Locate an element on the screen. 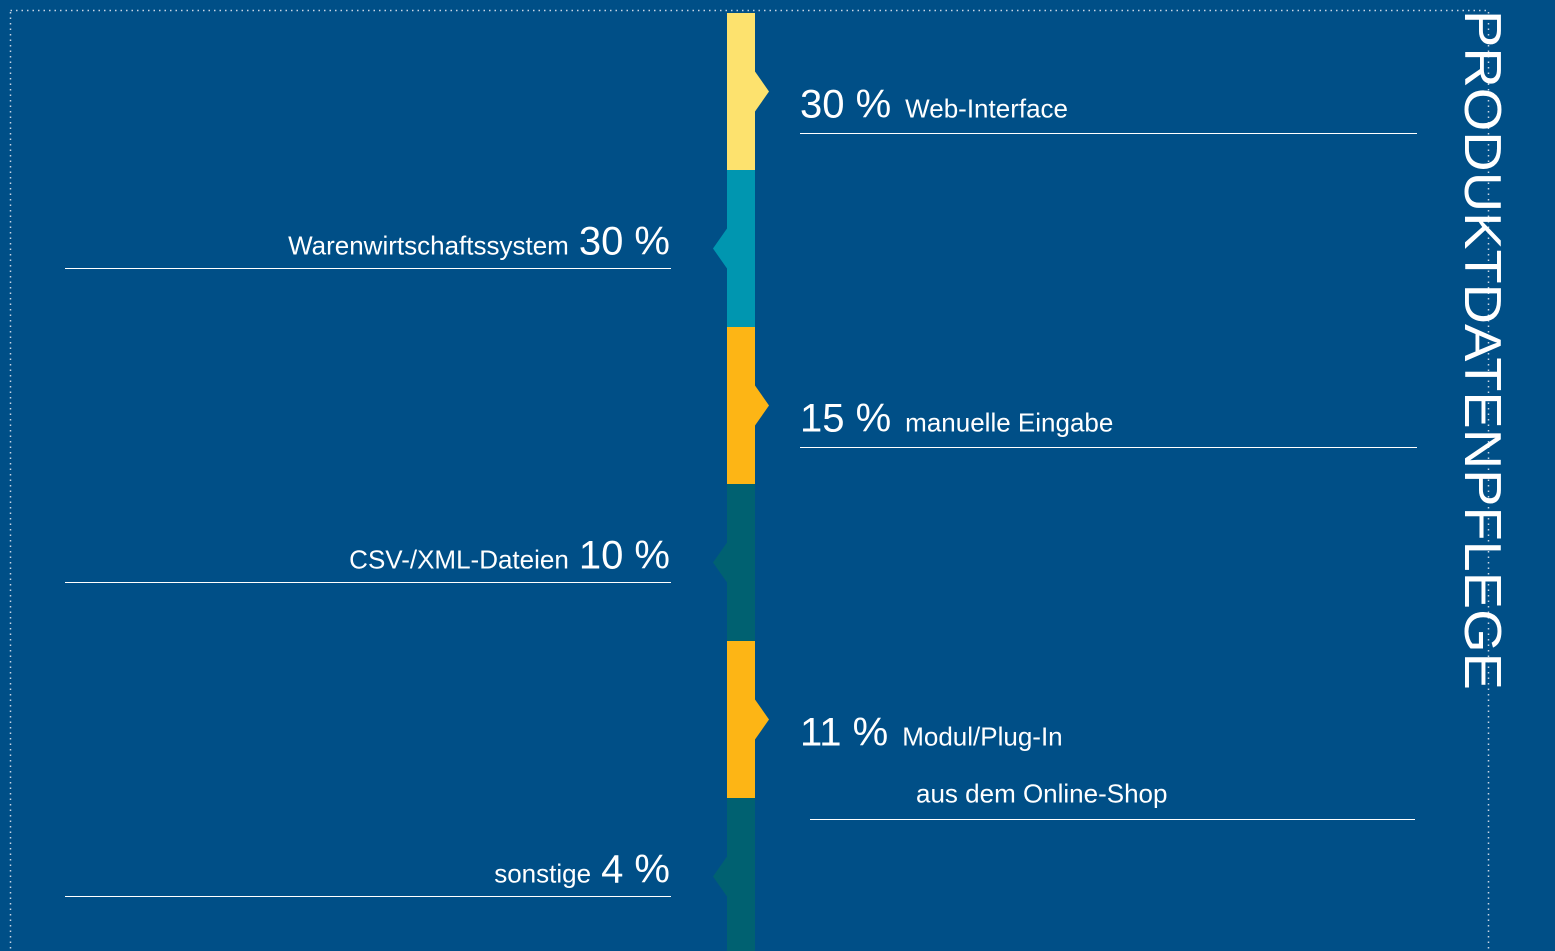 The image size is (1555, 951). title: PRODUKTDATENPFLEGE is located at coordinates (1482, 350).